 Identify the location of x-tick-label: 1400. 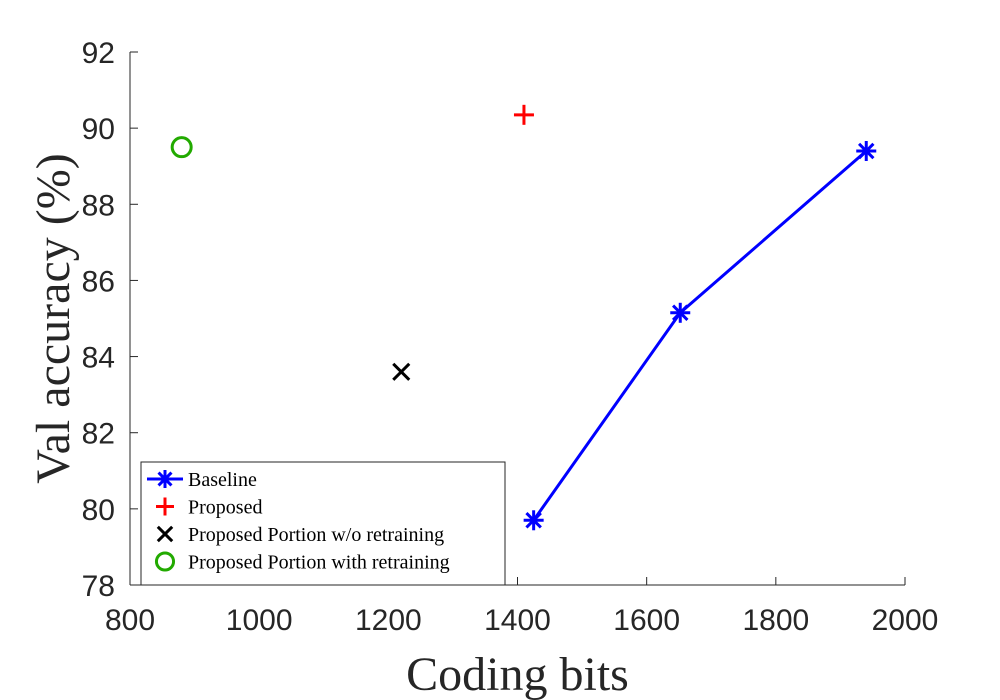
(517, 620).